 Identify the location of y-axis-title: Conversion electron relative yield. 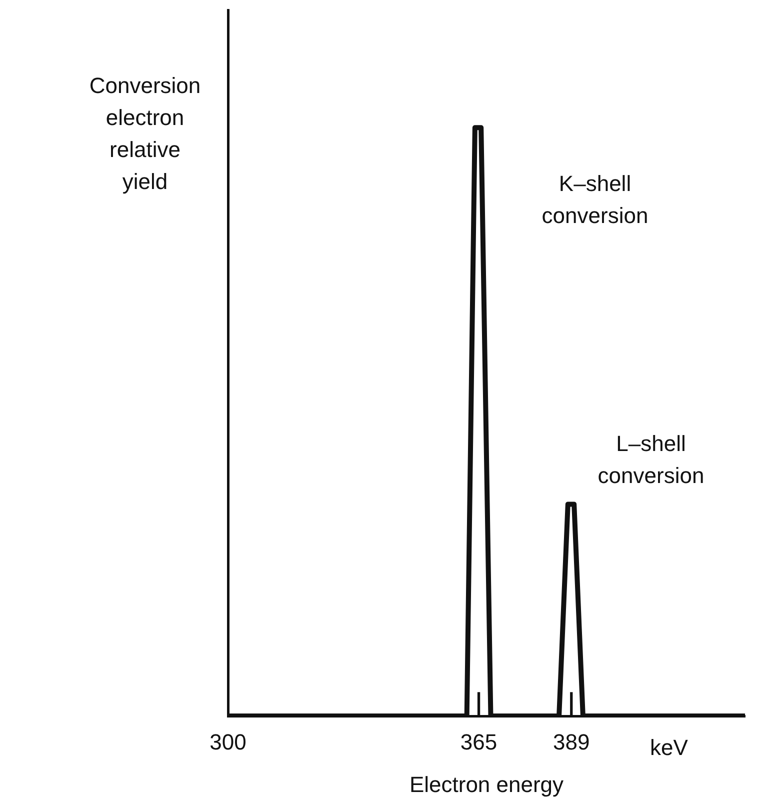
(145, 134).